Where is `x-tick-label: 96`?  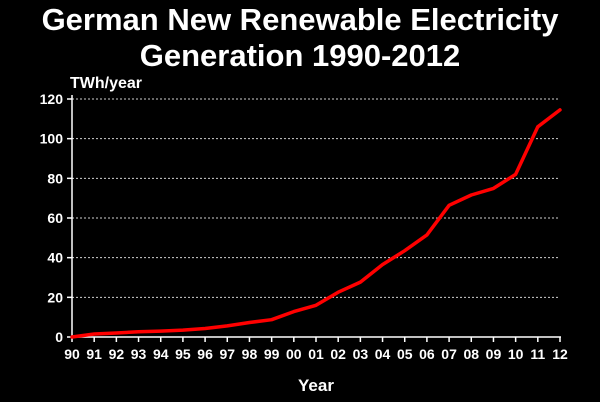
x-tick-label: 96 is located at coordinates (205, 354).